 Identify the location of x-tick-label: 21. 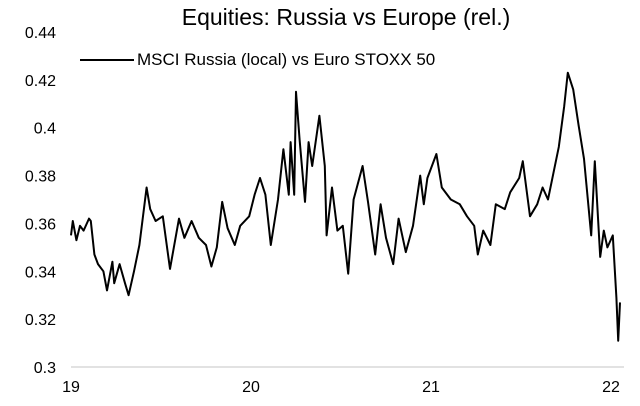
(431, 387).